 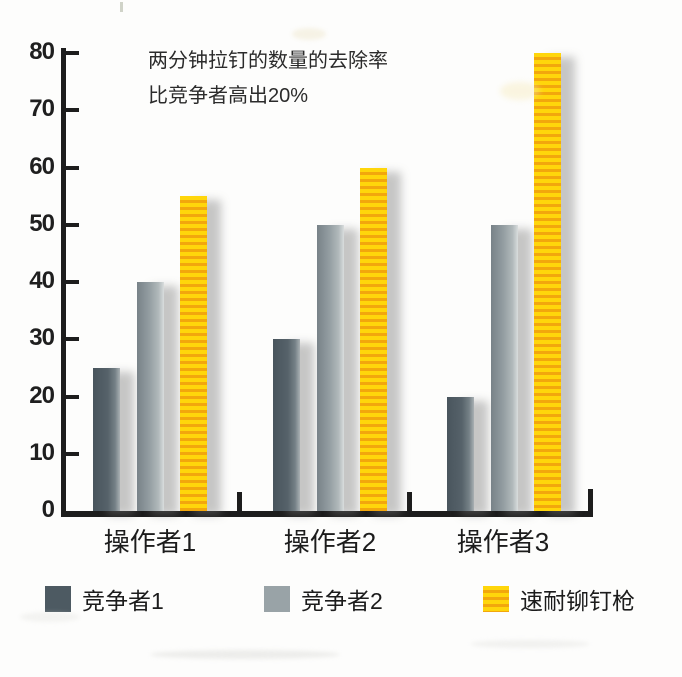 I want to click on y-axis-label: 40, so click(x=42, y=280).